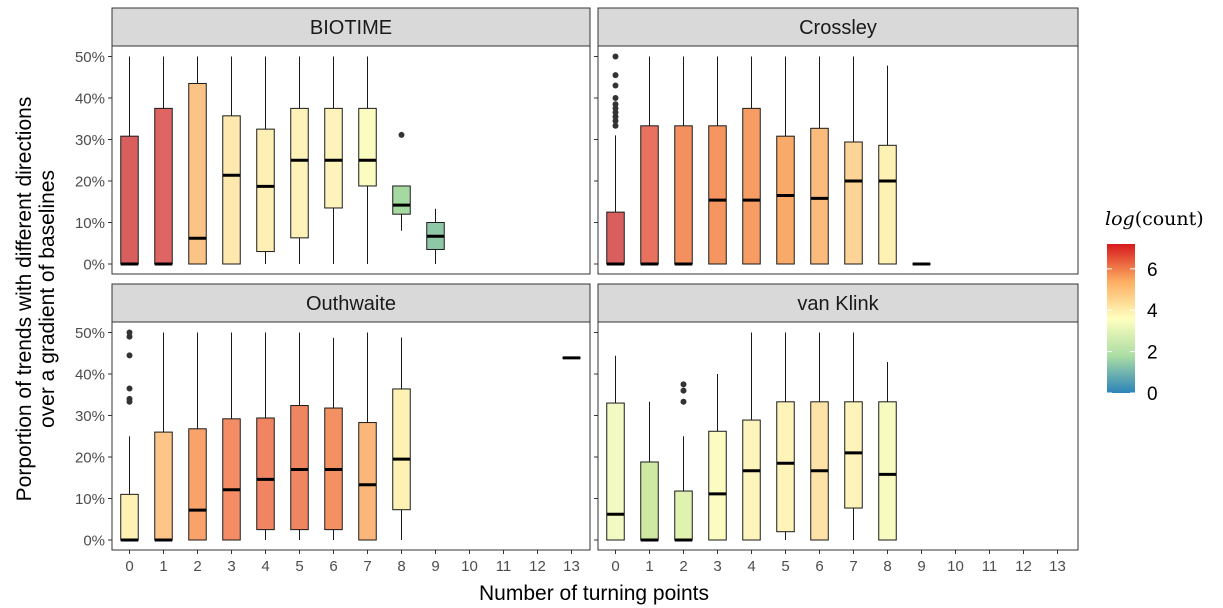  What do you see at coordinates (47, 299) in the screenshot?
I see `y-axis-title-line: over a gradient of baselines` at bounding box center [47, 299].